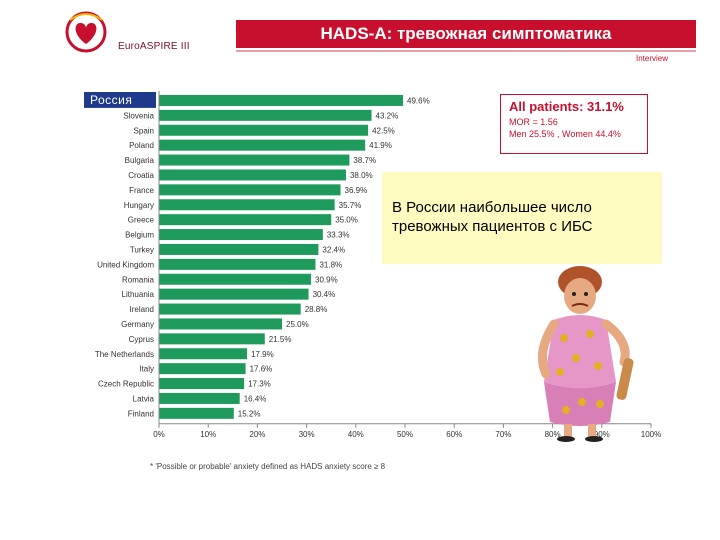 The width and height of the screenshot is (720, 540). What do you see at coordinates (137, 324) in the screenshot?
I see `category-label-15: Germany` at bounding box center [137, 324].